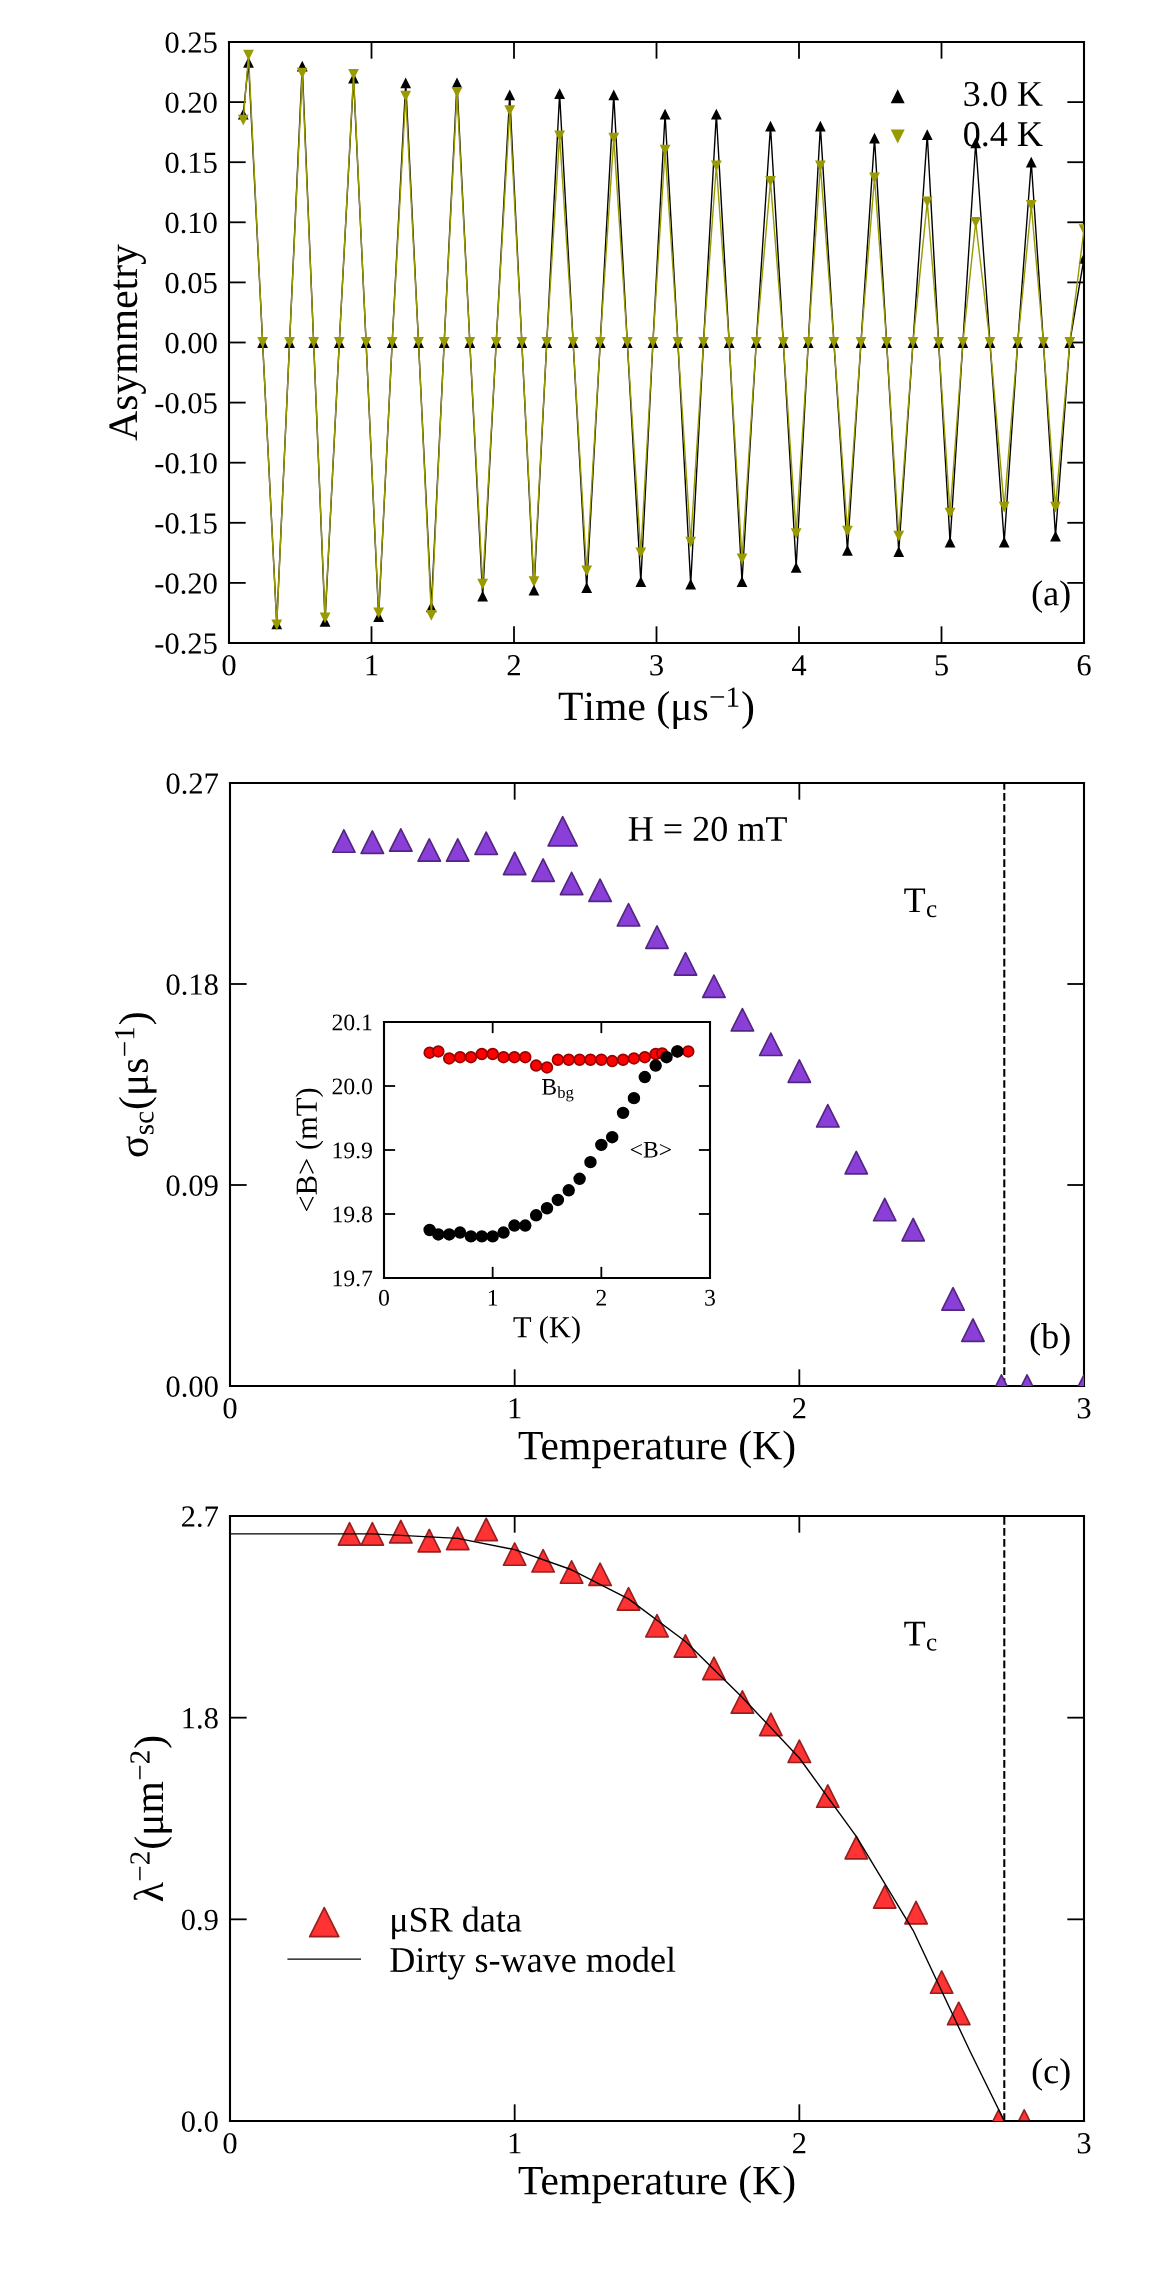  Describe the element at coordinates (1050, 1339) in the screenshot. I see `annotation: (b)` at that location.